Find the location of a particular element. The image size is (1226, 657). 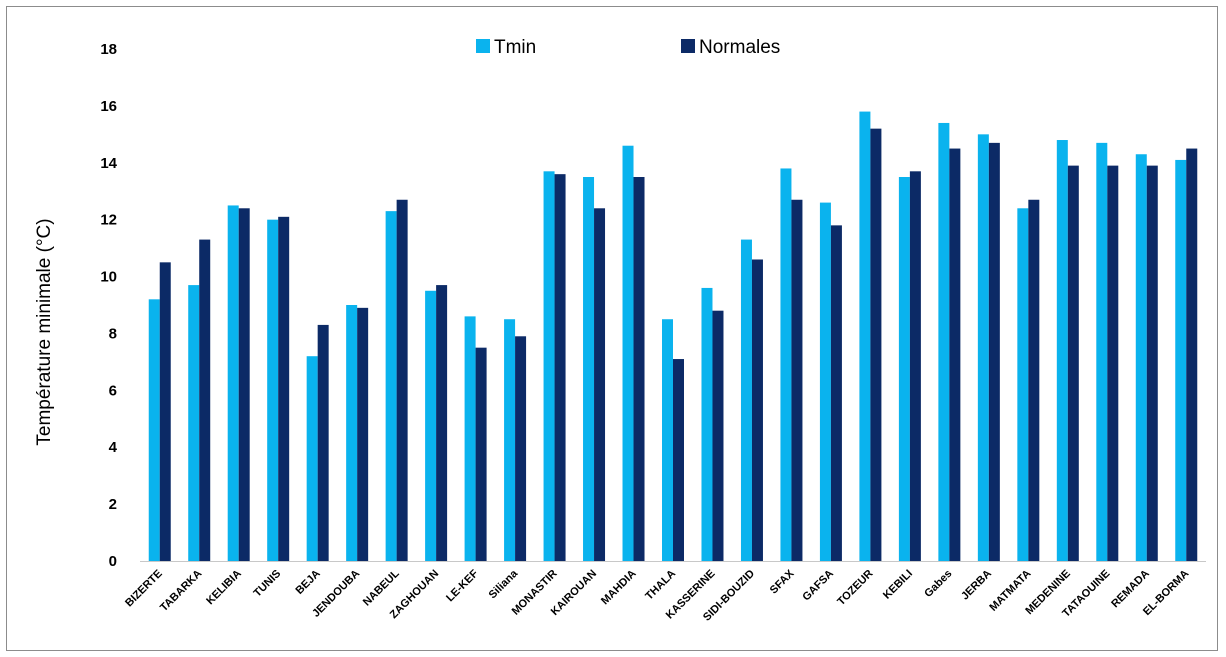

bar-tmin-thala is located at coordinates (667, 440).